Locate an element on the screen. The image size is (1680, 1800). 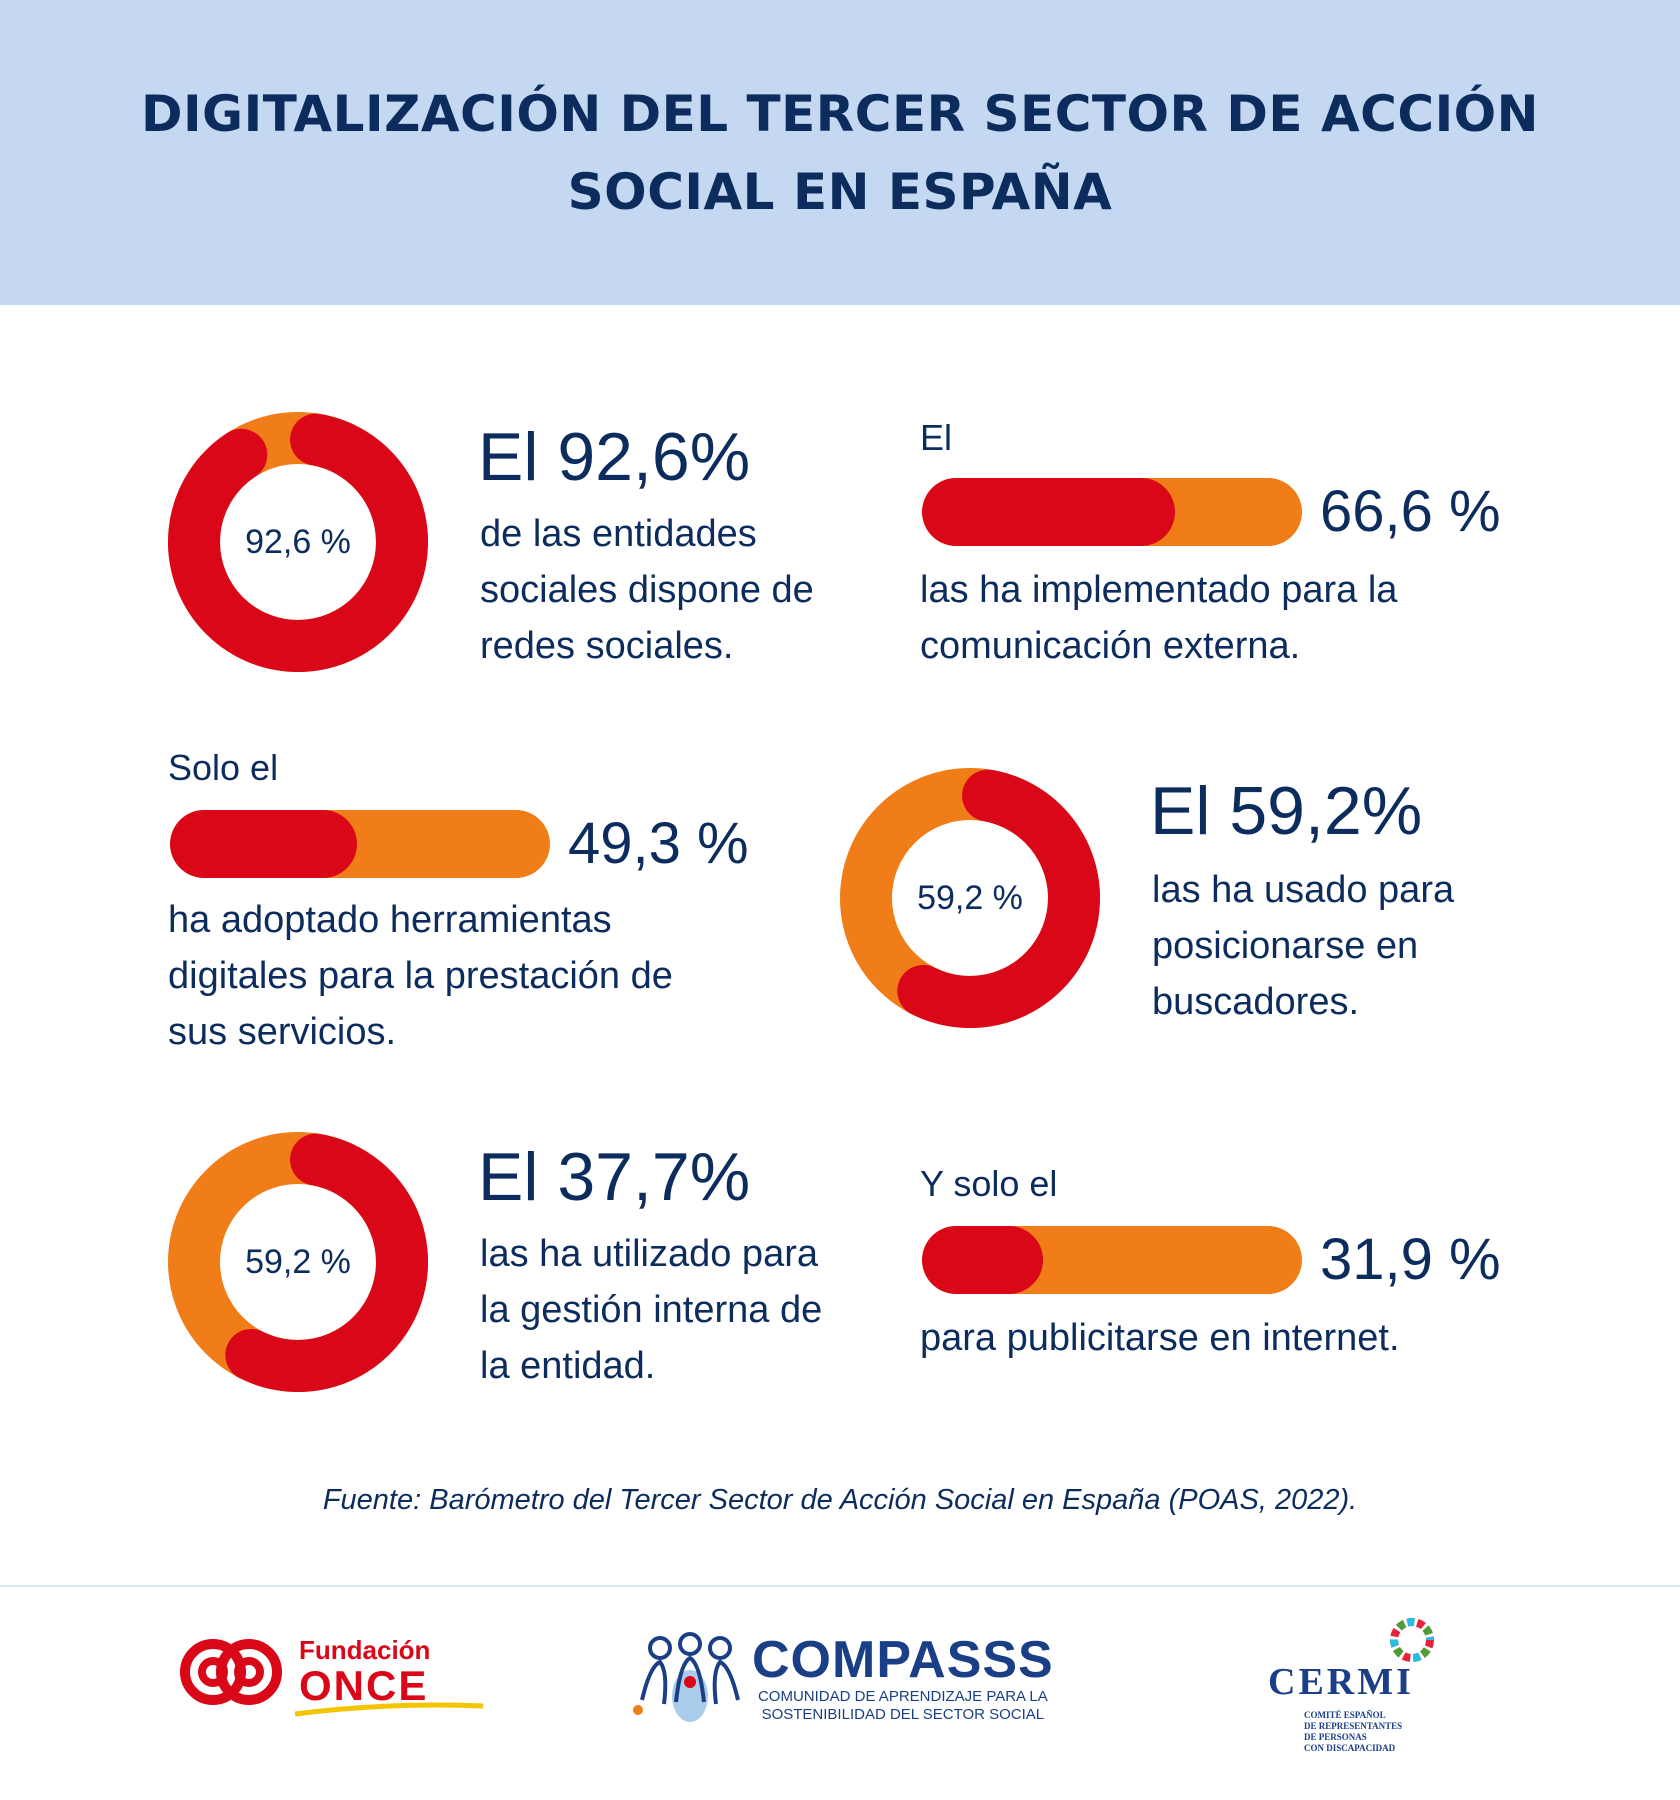
stat-desc: las ha utilizado para is located at coordinates (649, 1254).